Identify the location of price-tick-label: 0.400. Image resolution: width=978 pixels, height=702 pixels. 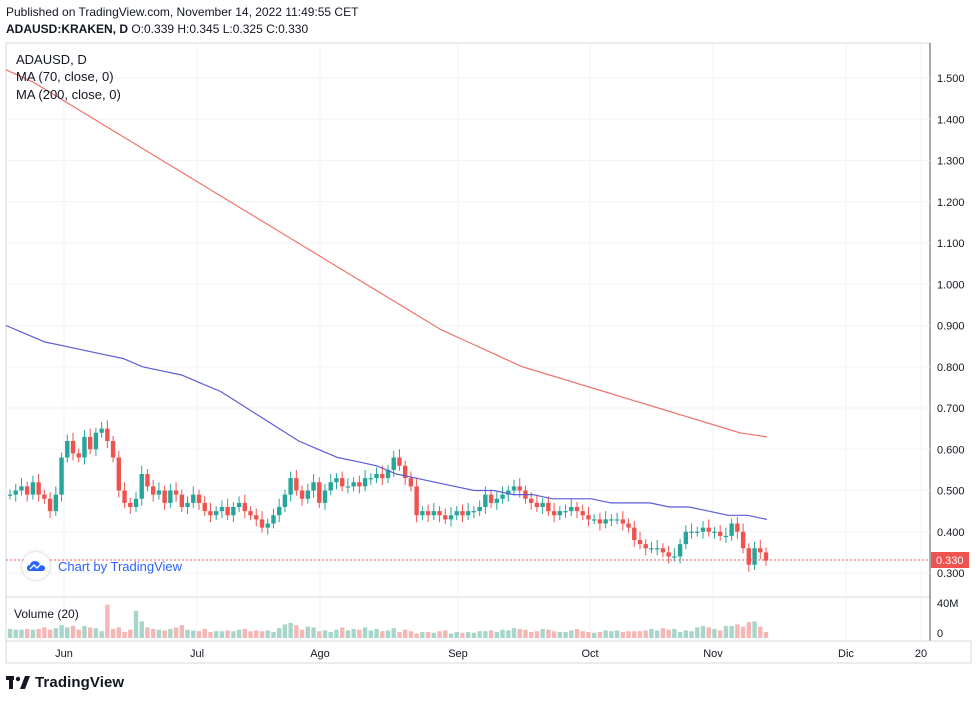
(951, 533).